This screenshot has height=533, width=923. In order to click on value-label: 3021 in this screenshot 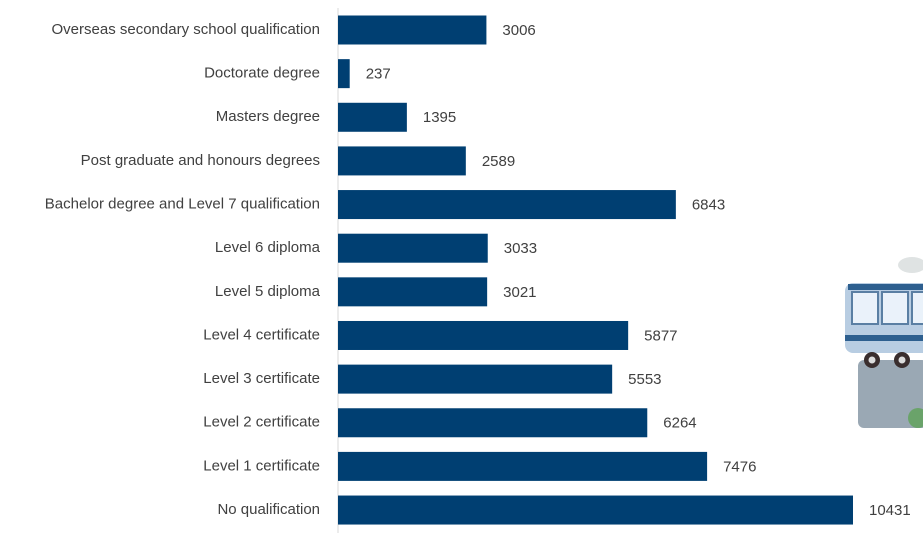, I will do `click(519, 292)`.